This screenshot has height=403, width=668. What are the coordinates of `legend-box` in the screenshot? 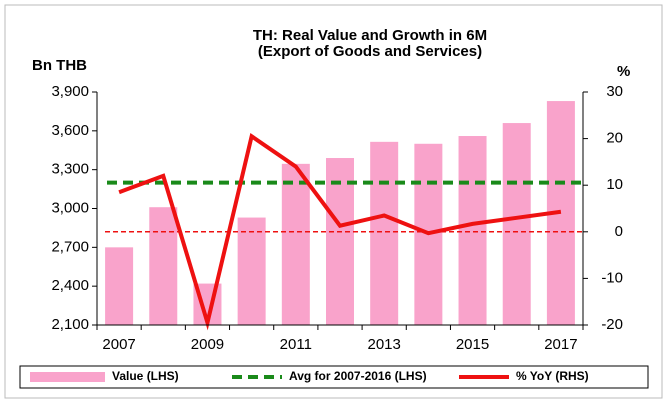 It's located at (334, 377).